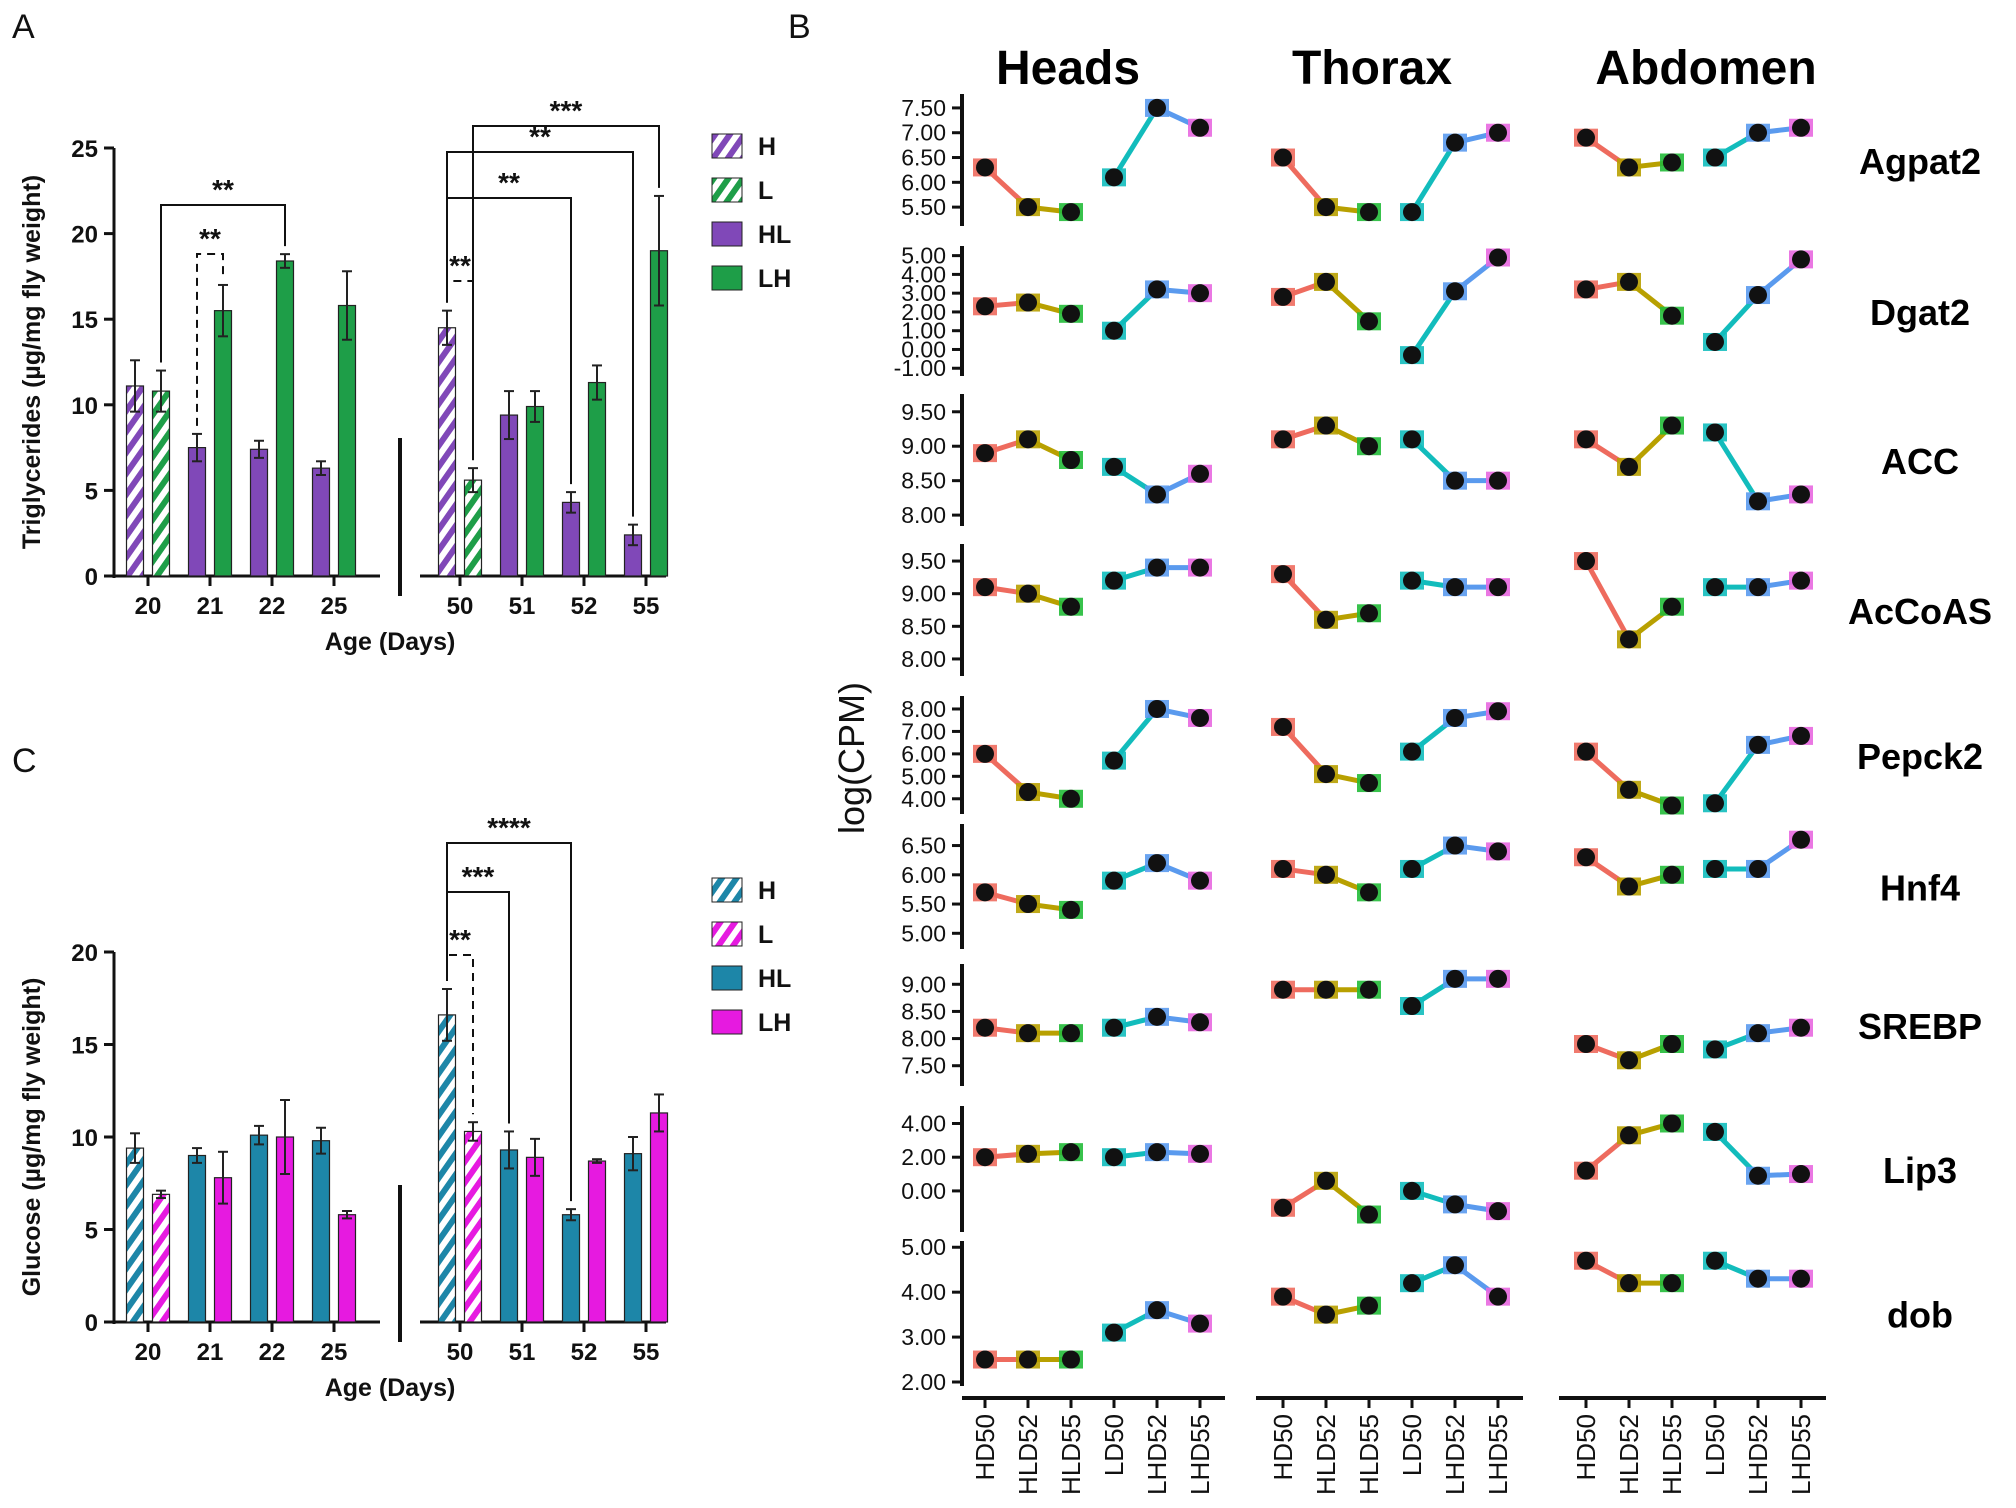 This screenshot has width=2016, height=1508. Describe the element at coordinates (1920, 161) in the screenshot. I see `gene-label-agpat2: Agpat2` at that location.